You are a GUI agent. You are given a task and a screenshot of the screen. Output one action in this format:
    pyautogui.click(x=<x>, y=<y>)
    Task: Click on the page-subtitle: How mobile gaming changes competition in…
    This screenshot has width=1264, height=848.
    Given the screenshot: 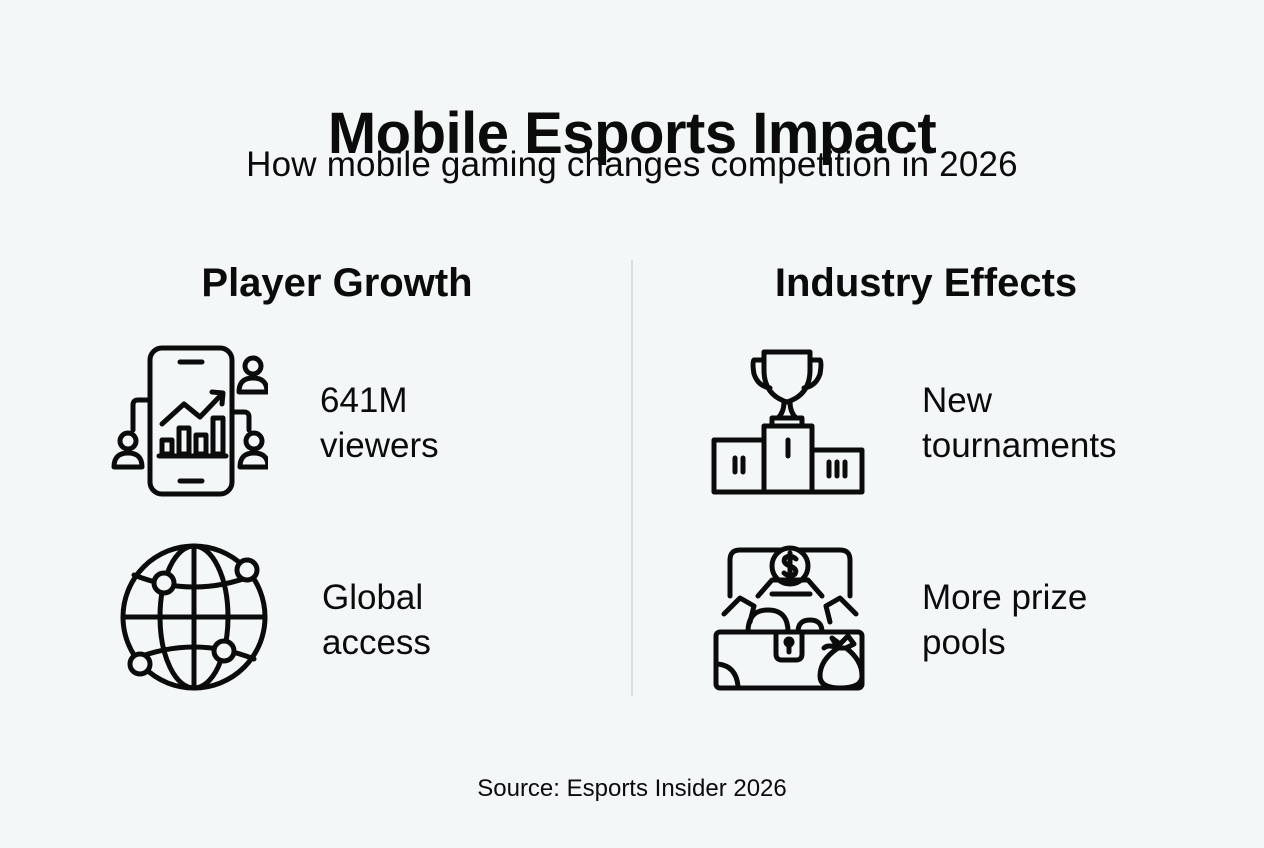 What is the action you would take?
    pyautogui.click(x=632, y=164)
    